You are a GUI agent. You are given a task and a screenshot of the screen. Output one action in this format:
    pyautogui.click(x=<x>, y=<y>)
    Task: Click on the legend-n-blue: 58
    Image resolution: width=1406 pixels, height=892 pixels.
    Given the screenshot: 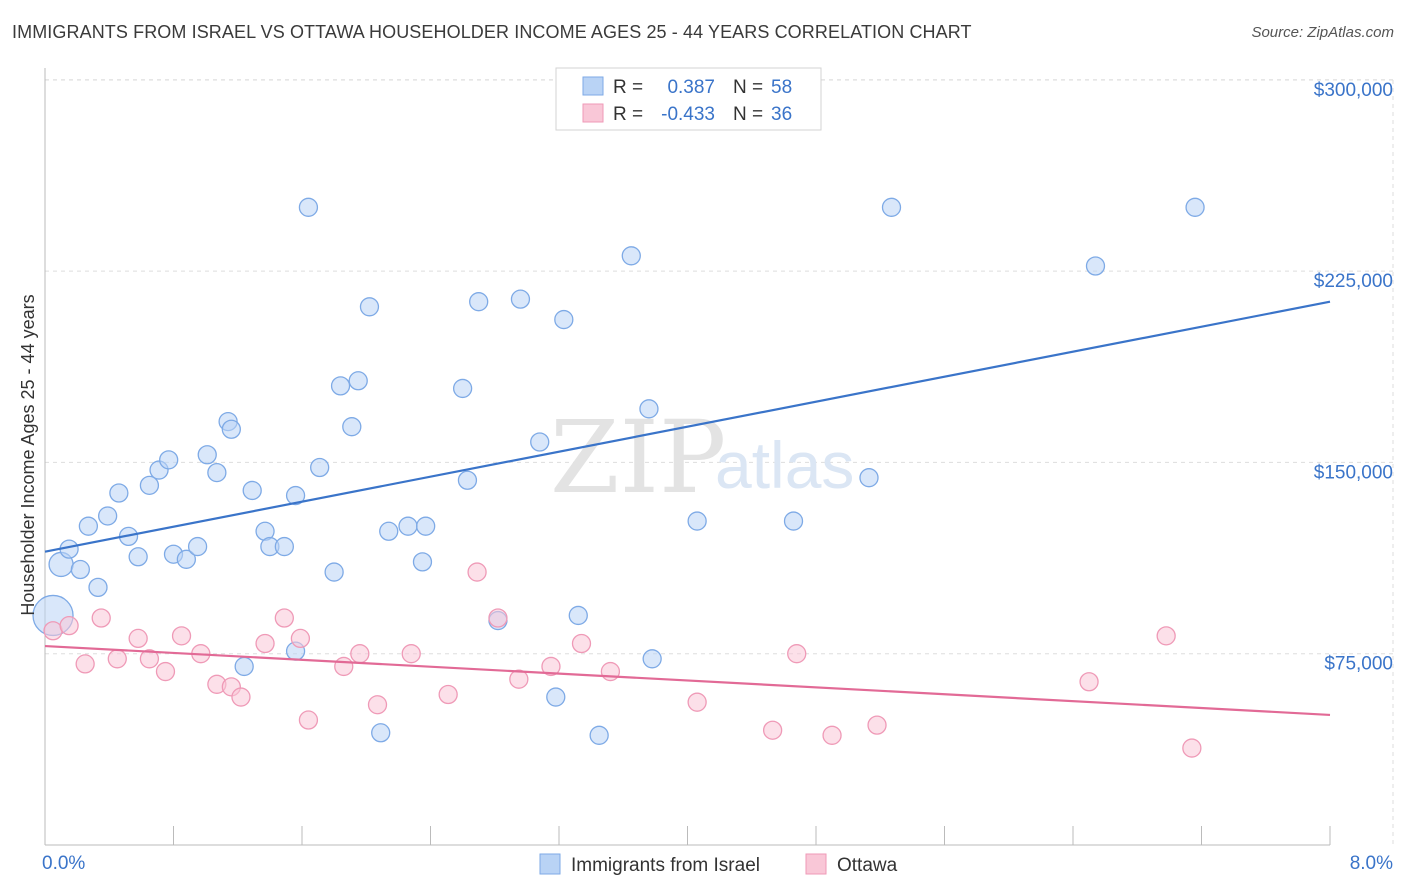 What is the action you would take?
    pyautogui.click(x=781, y=87)
    